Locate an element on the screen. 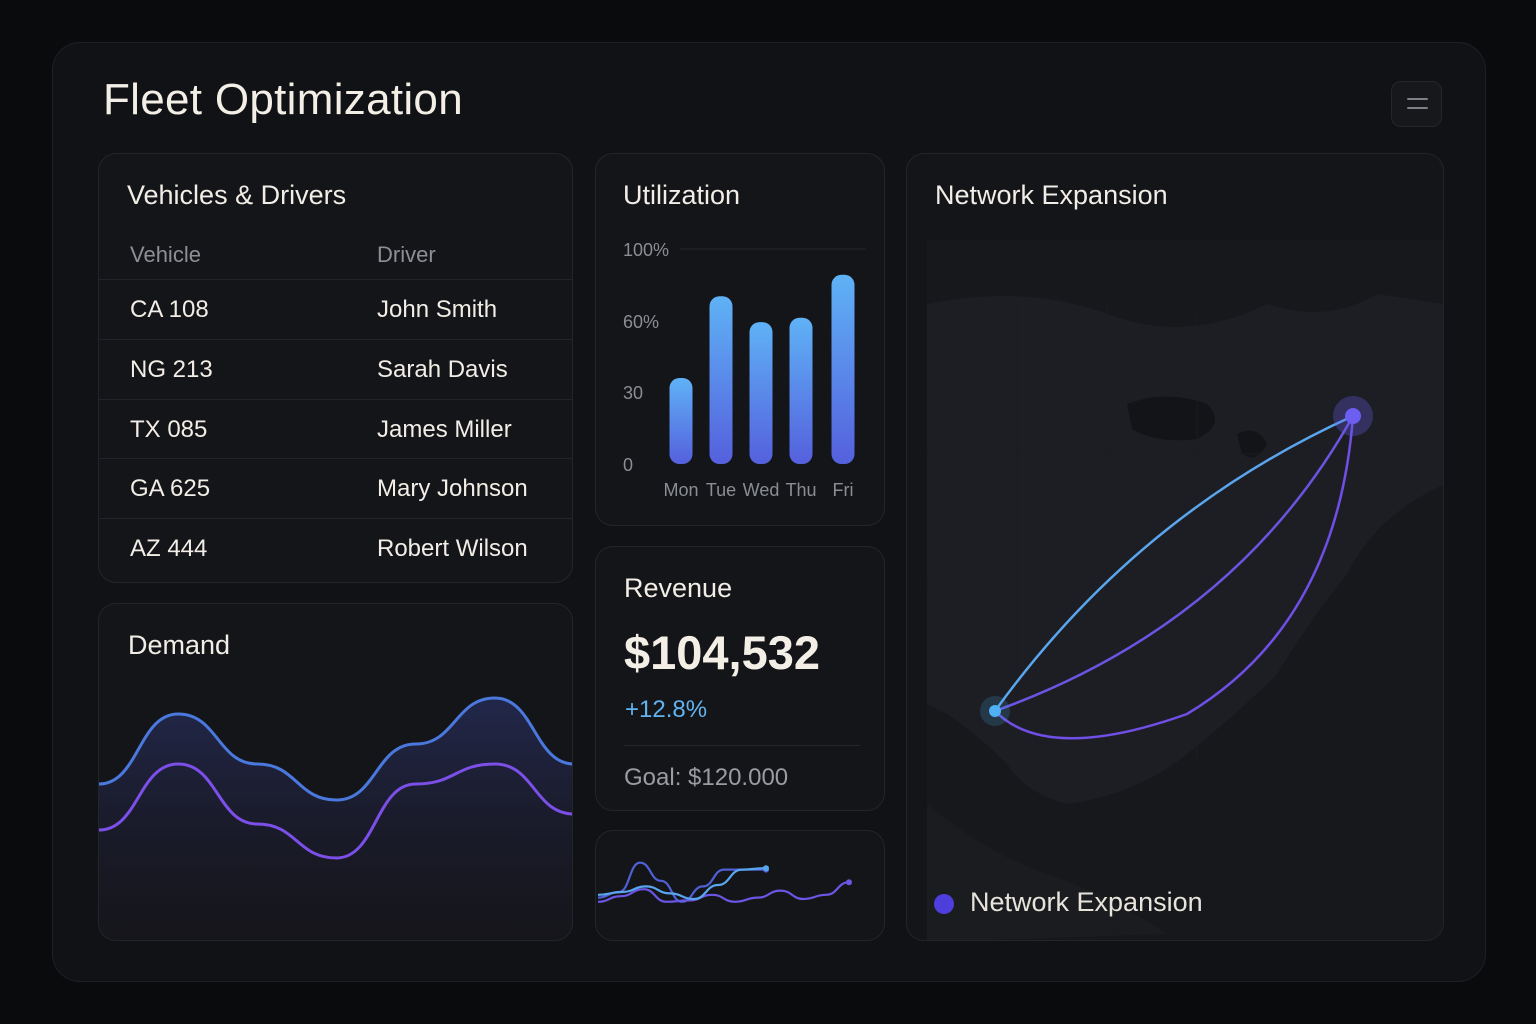 The width and height of the screenshot is (1536, 1024). sparkline-chart is located at coordinates (724, 882).